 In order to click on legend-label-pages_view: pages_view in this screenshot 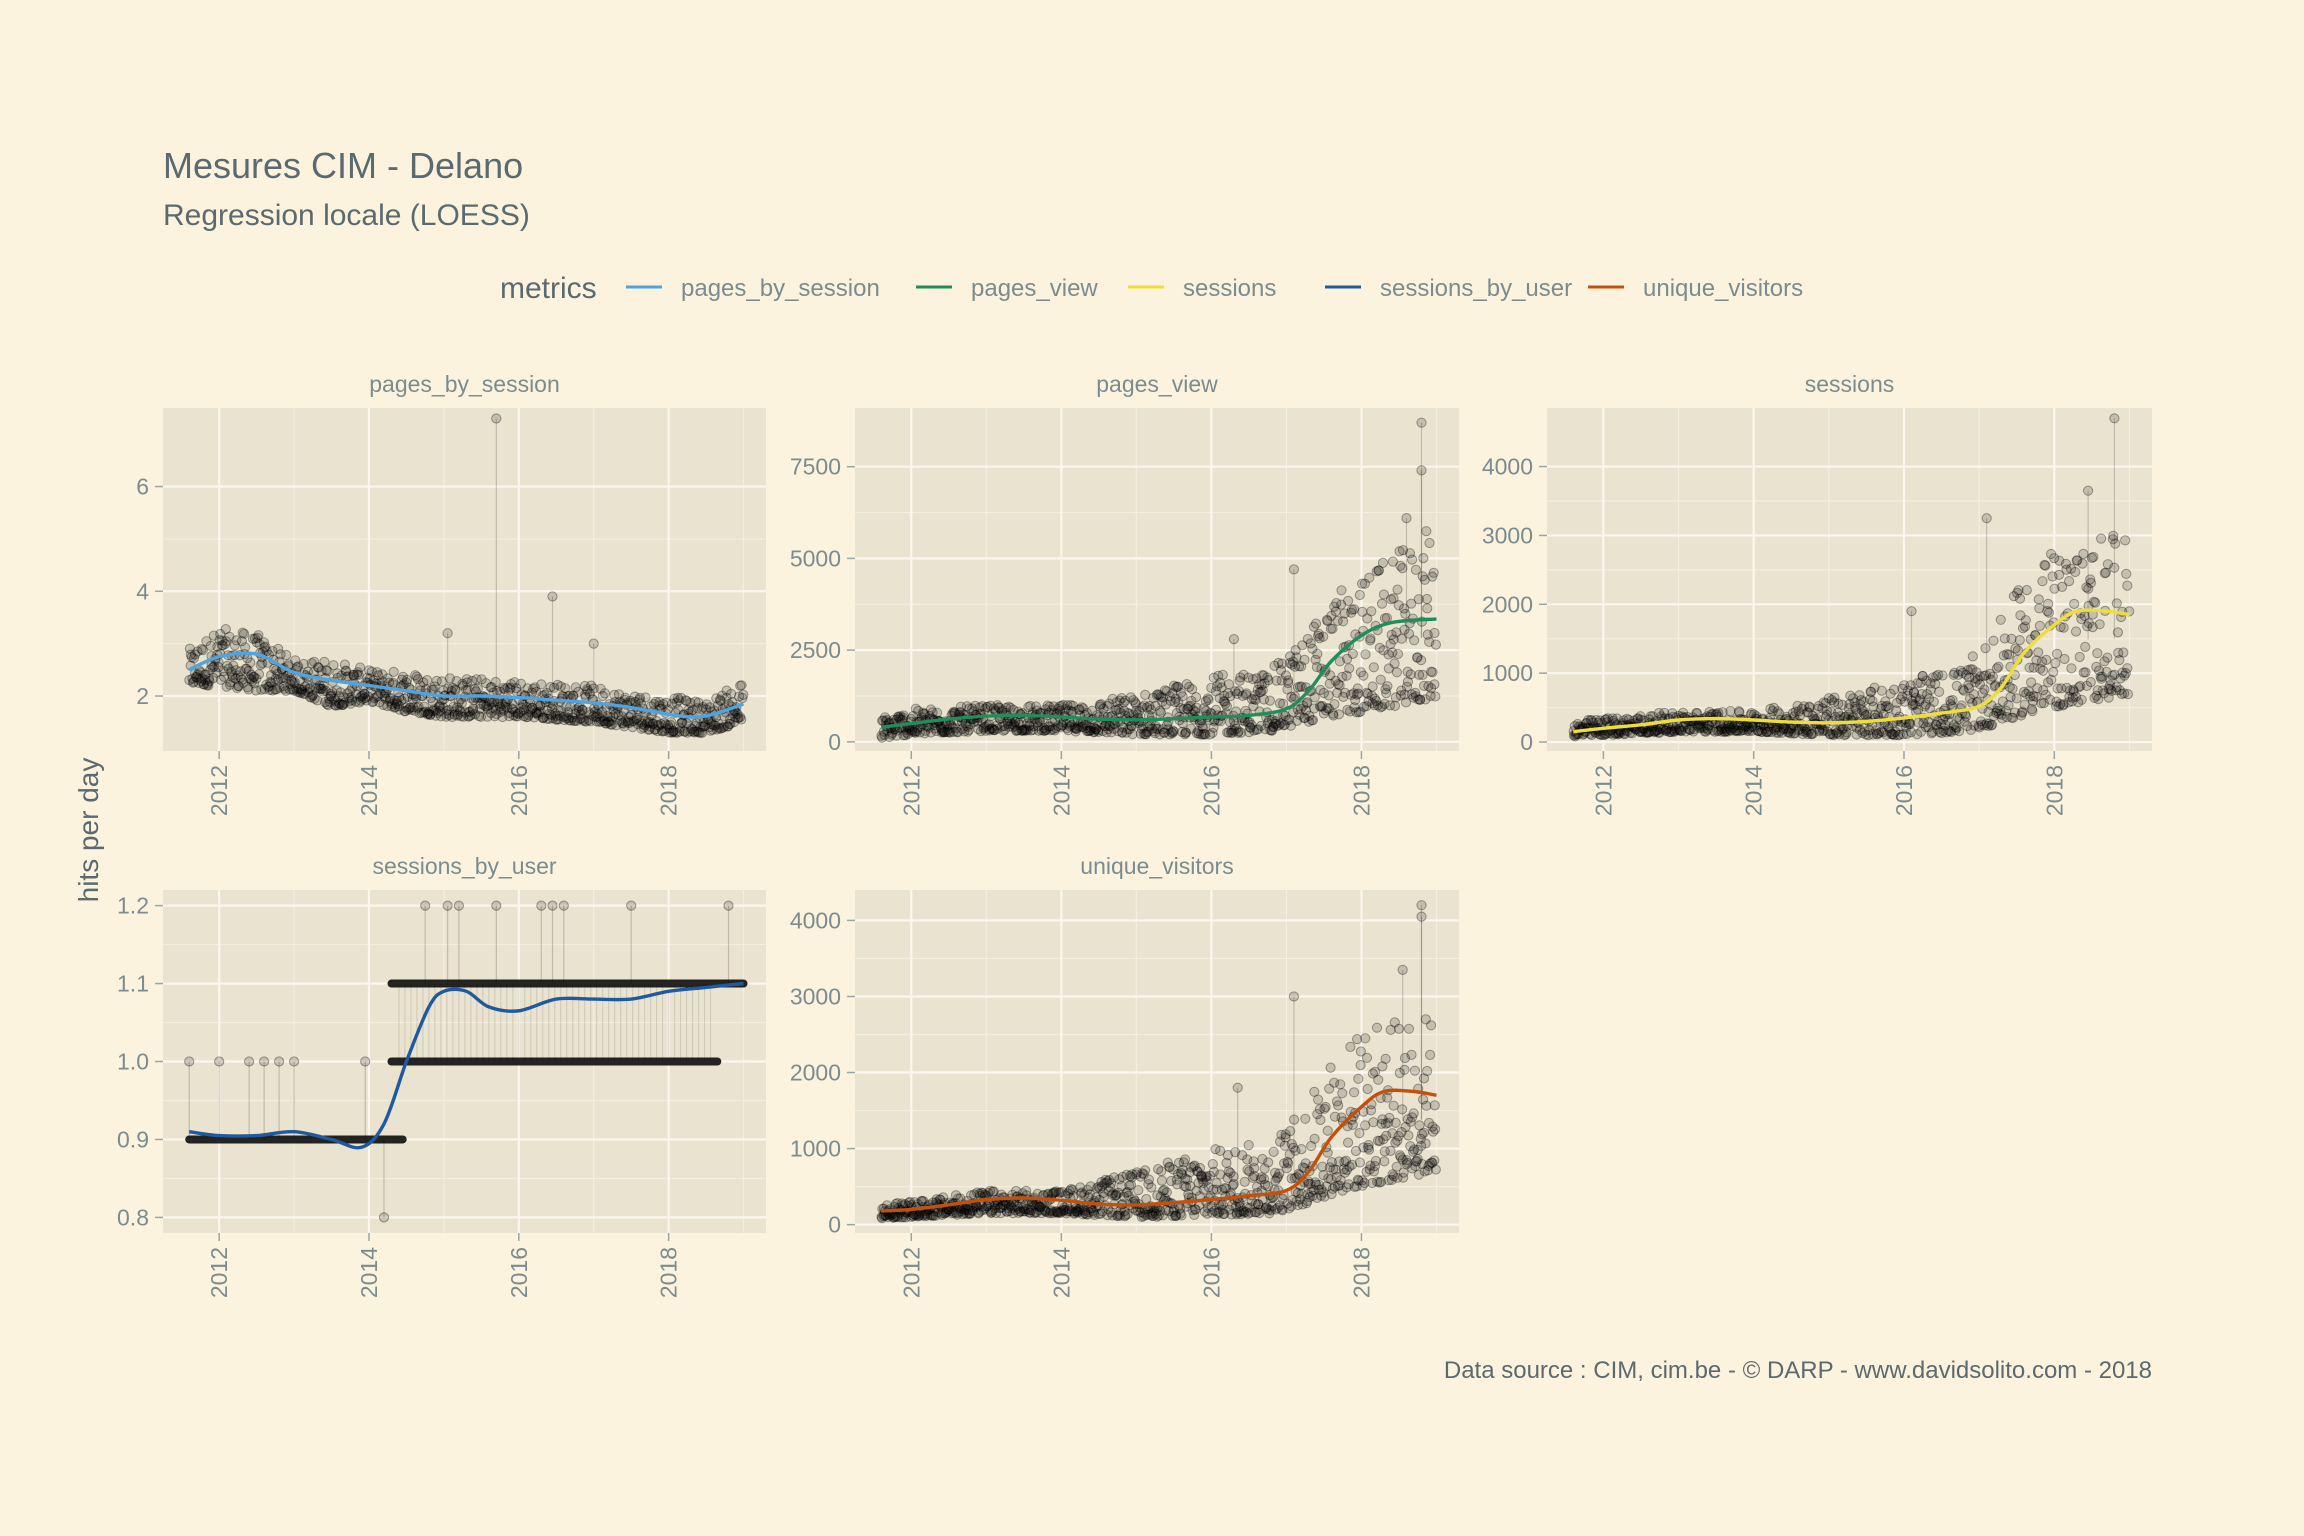, I will do `click(1034, 288)`.